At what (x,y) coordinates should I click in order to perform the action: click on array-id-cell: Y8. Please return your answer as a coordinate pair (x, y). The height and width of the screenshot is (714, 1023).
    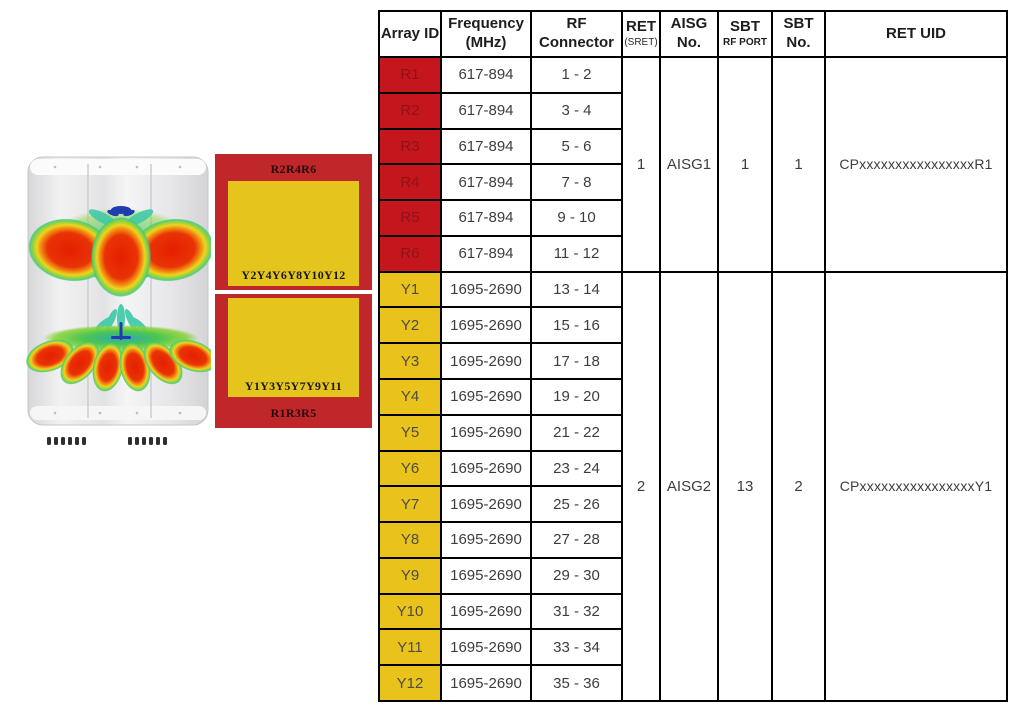
    Looking at the image, I should click on (410, 540).